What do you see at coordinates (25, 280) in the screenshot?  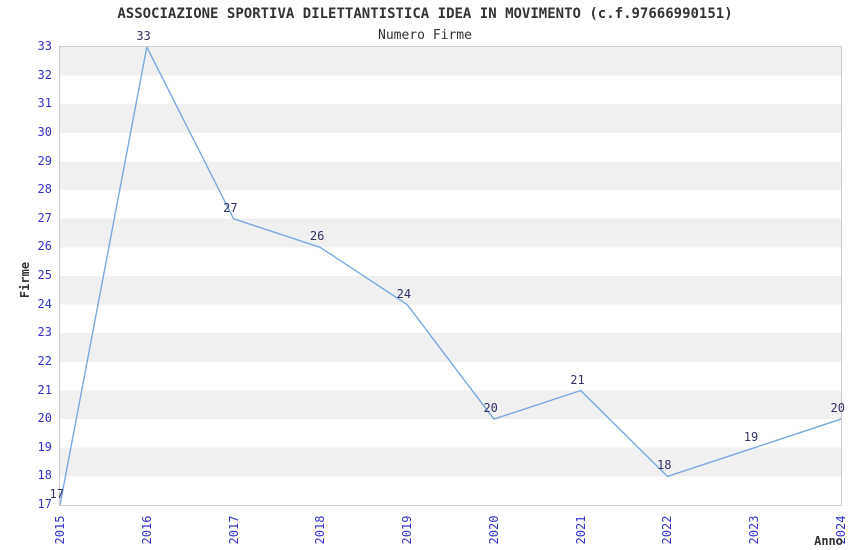 I see `y-axis-title: Firme` at bounding box center [25, 280].